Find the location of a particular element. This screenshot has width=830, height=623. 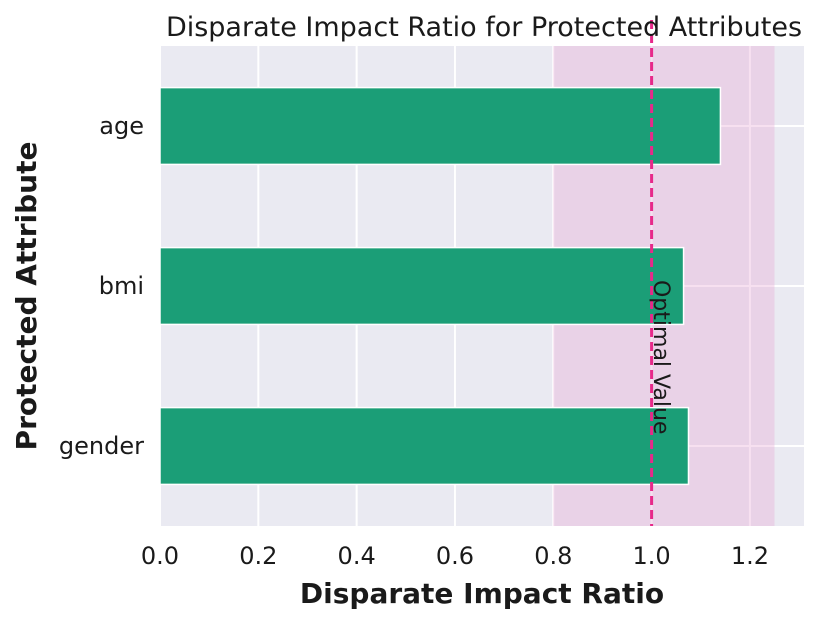

bar-age is located at coordinates (440, 126).